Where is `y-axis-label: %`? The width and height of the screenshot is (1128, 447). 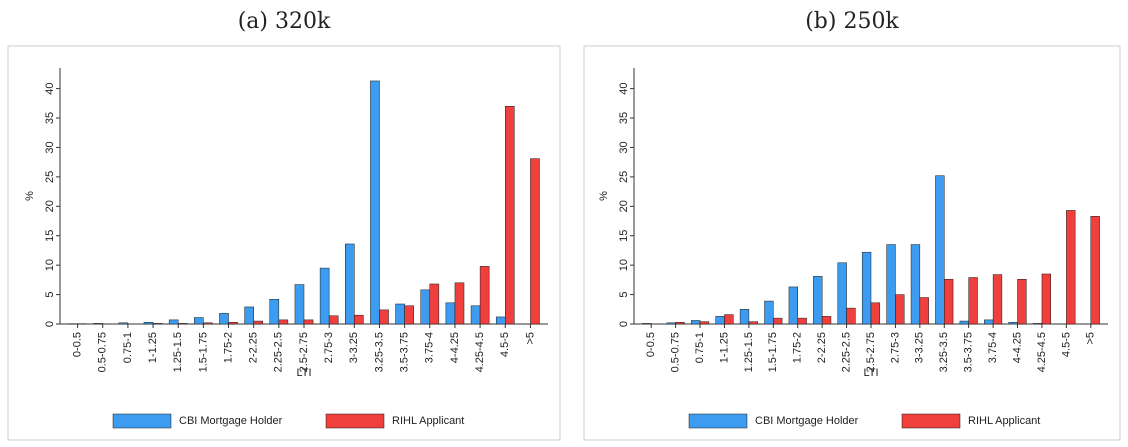
y-axis-label: % is located at coordinates (604, 196).